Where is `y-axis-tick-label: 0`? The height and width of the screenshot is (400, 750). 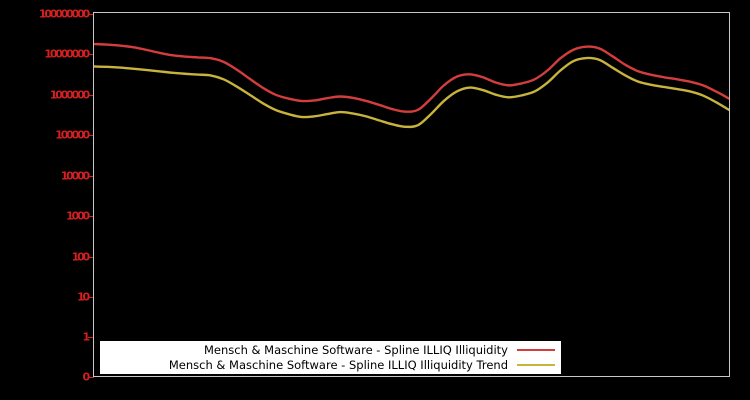
y-axis-tick-label: 0 is located at coordinates (86, 377).